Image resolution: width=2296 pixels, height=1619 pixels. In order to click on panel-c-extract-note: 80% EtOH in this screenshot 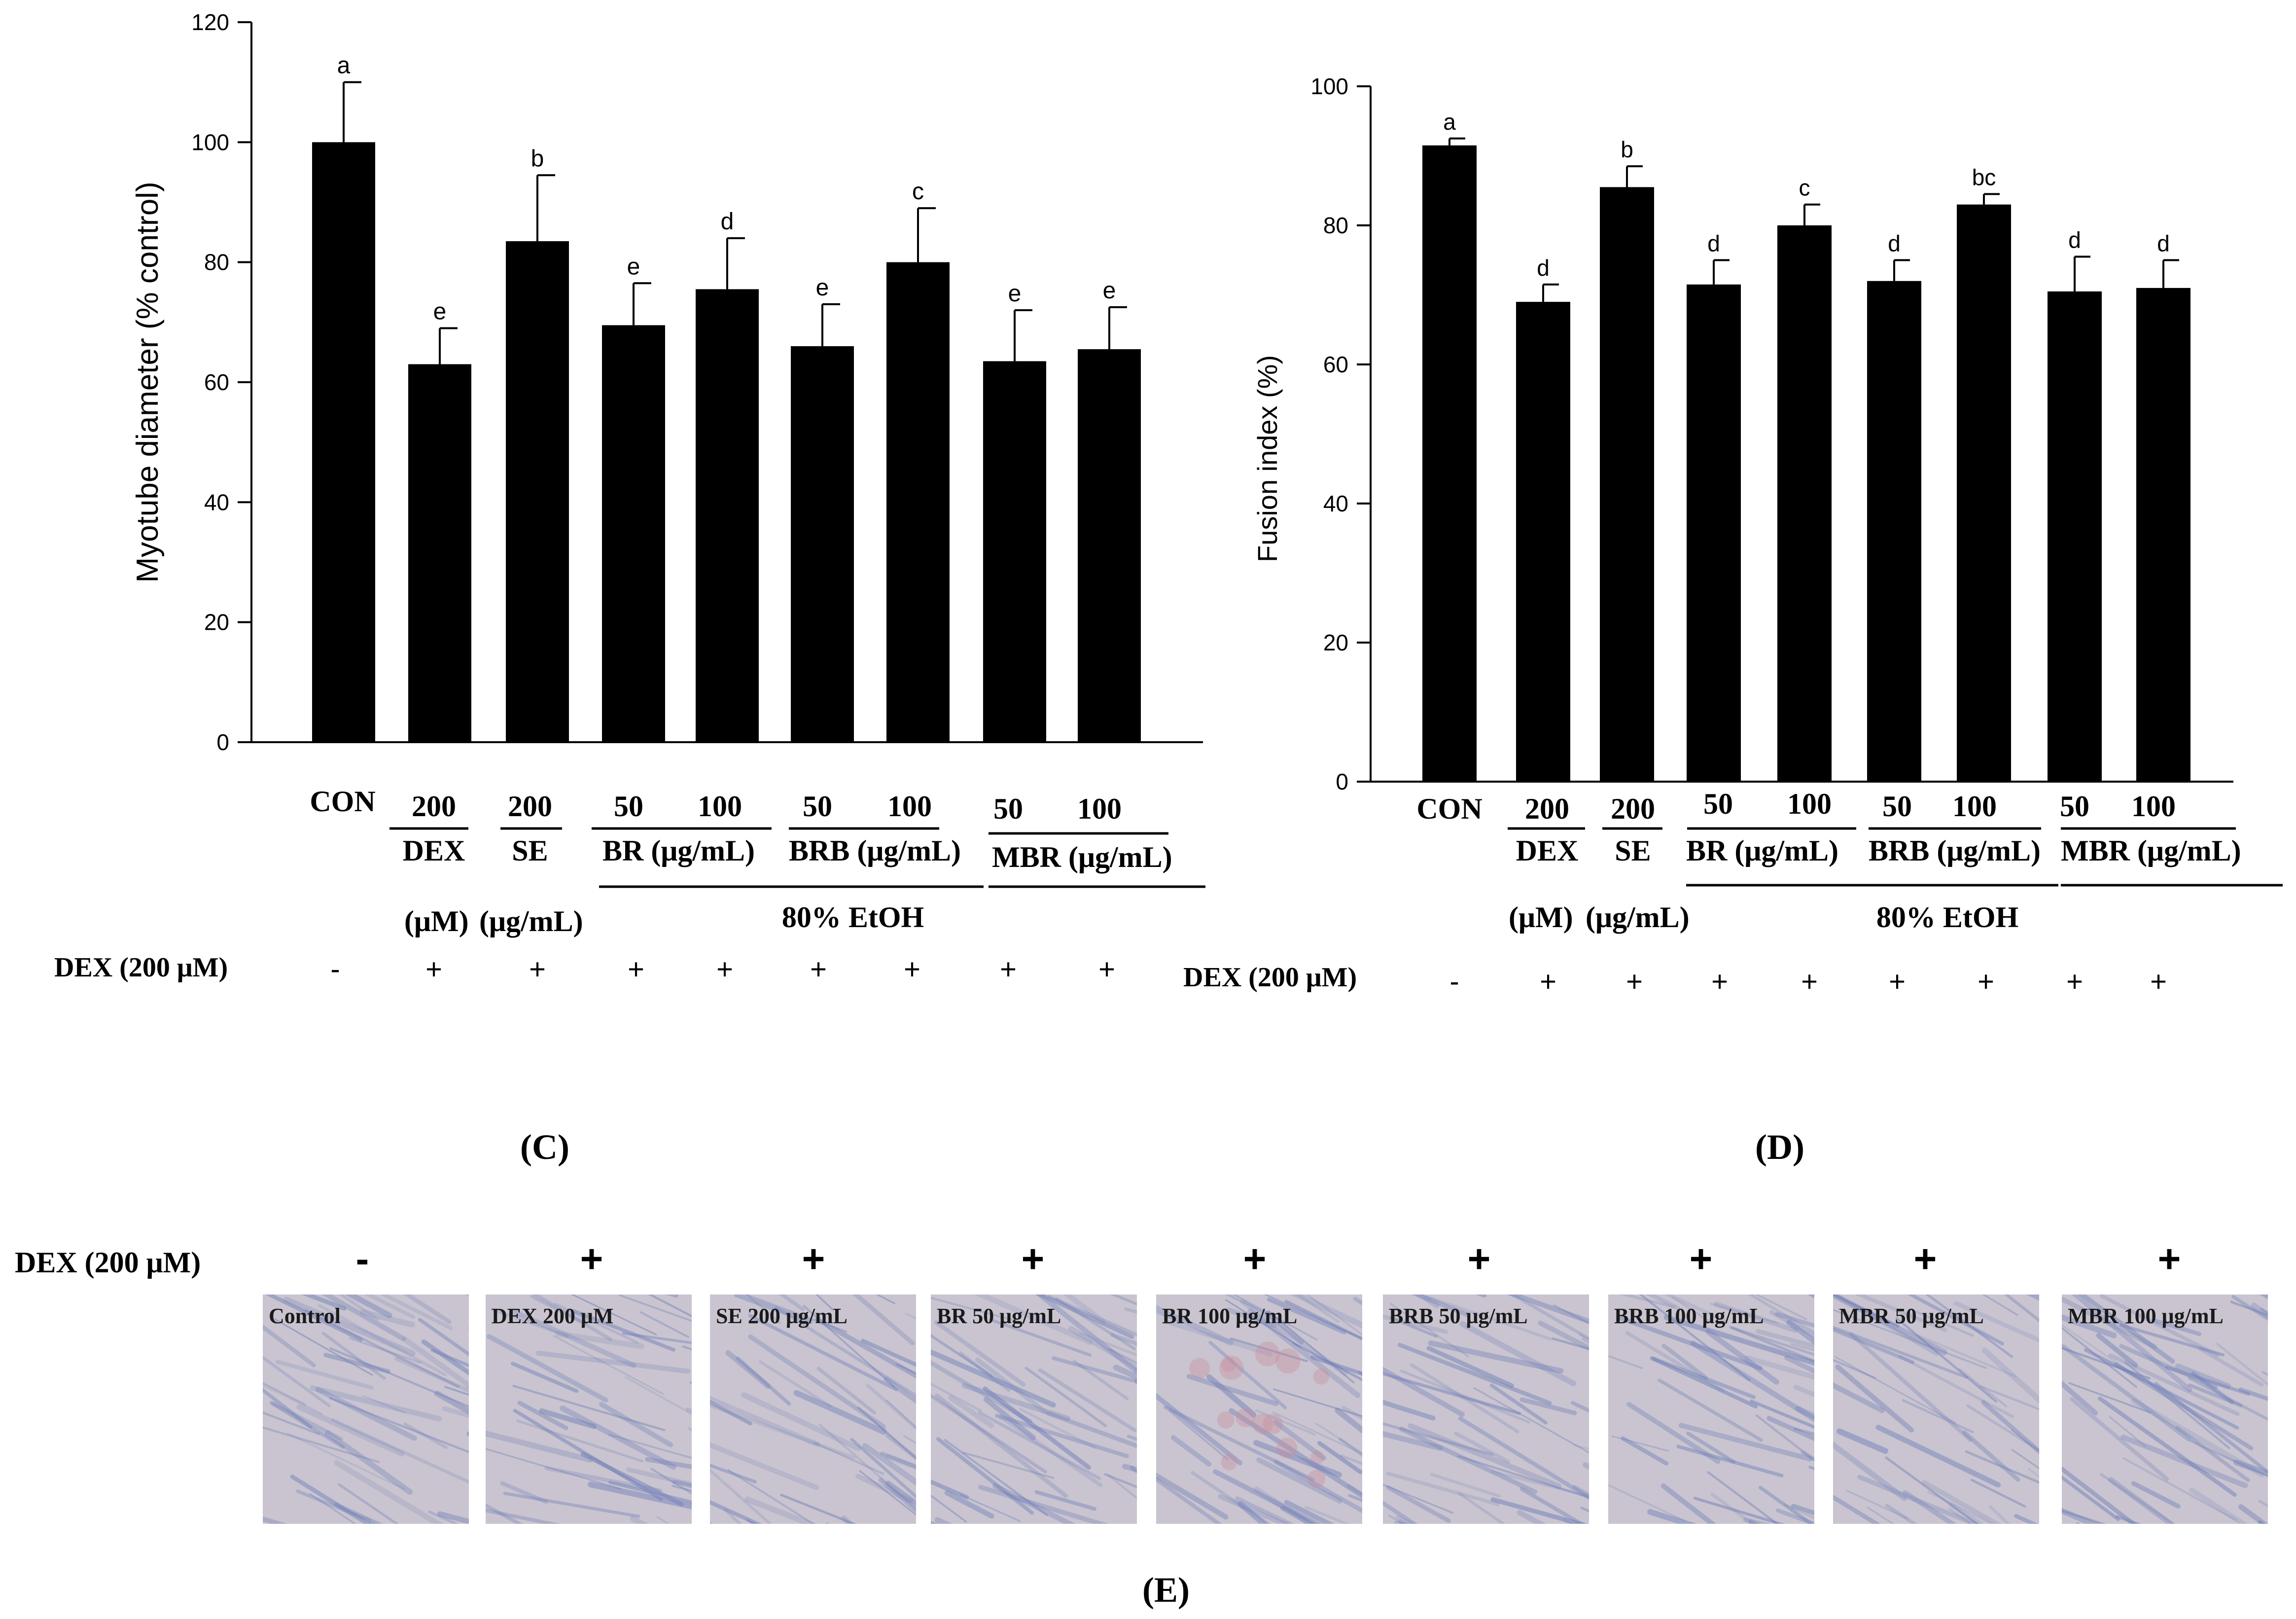, I will do `click(853, 917)`.